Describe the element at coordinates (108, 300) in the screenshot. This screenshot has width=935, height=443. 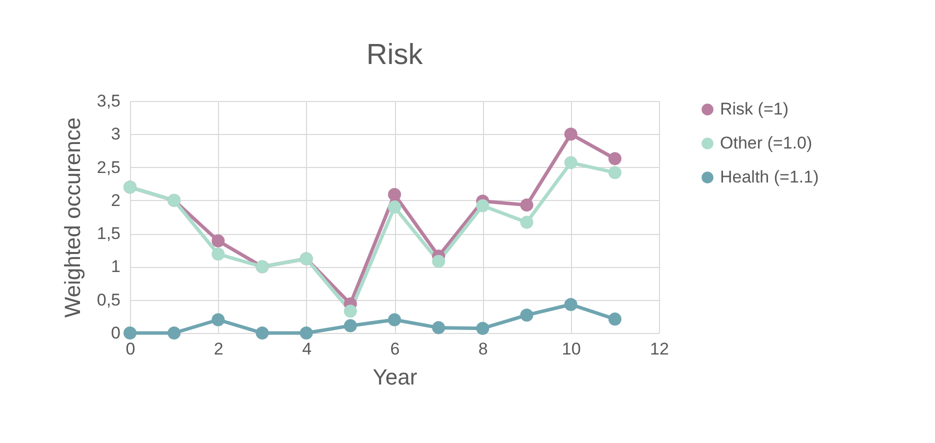
I see `y-tick-label: 0,5` at that location.